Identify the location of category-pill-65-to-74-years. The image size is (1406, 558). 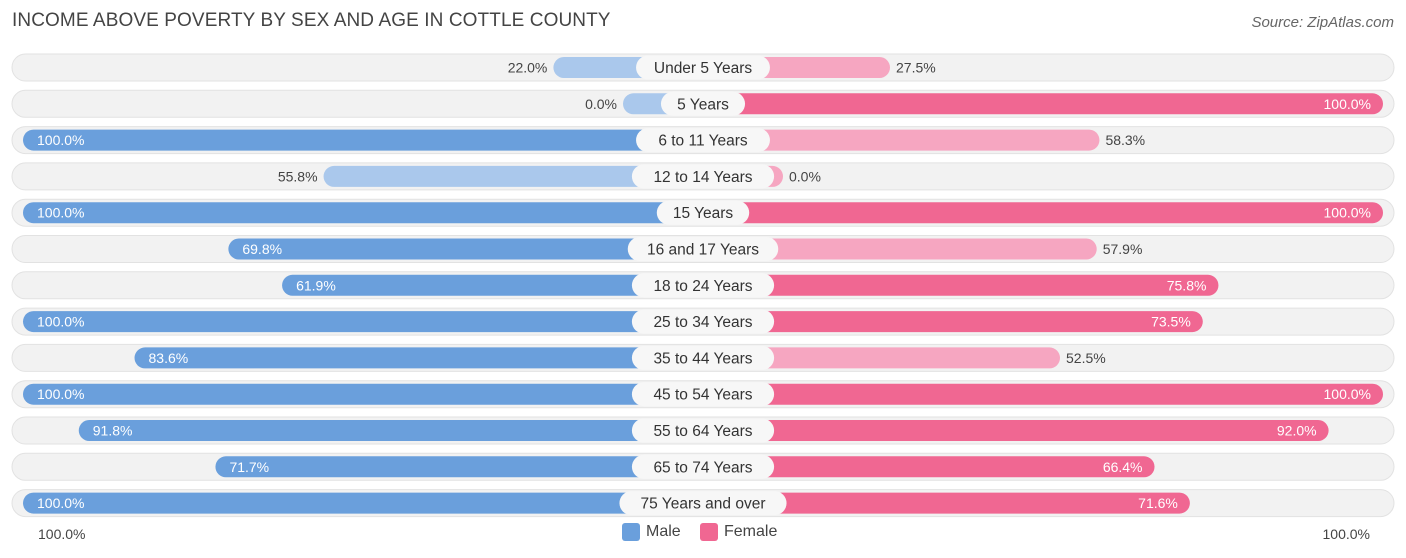
(703, 466).